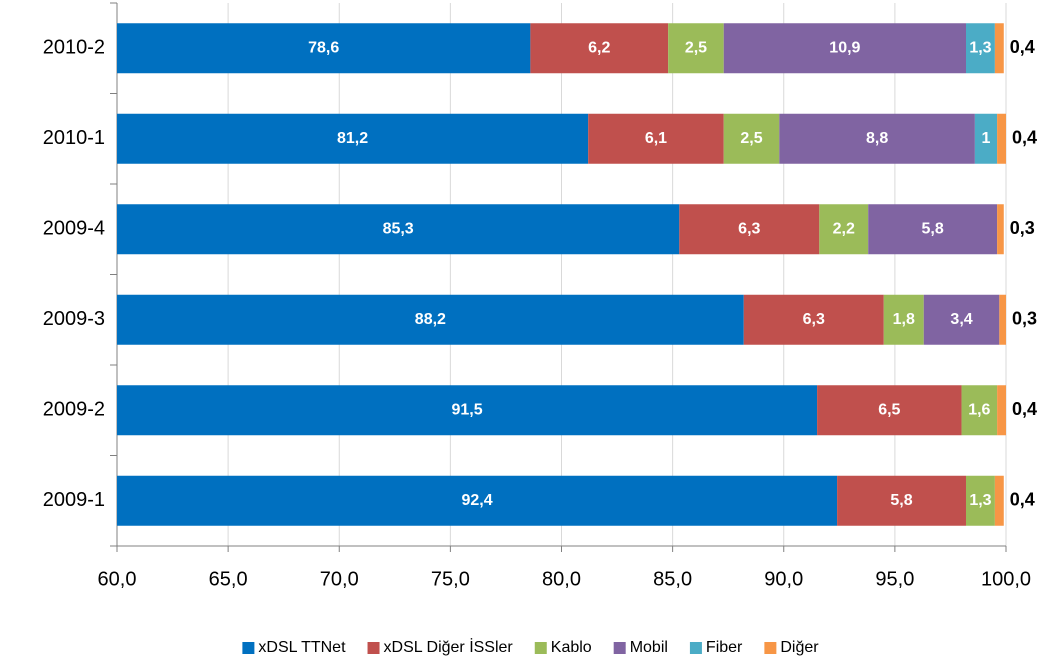 This screenshot has height=667, width=1061. I want to click on x-tick-label: 75,0, so click(450, 579).